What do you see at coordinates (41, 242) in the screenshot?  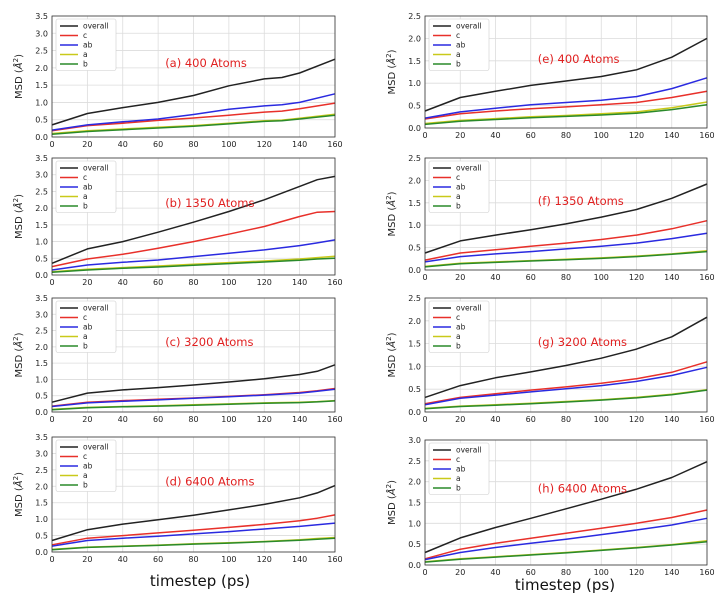 I see `y-tick-label: 1.0` at bounding box center [41, 242].